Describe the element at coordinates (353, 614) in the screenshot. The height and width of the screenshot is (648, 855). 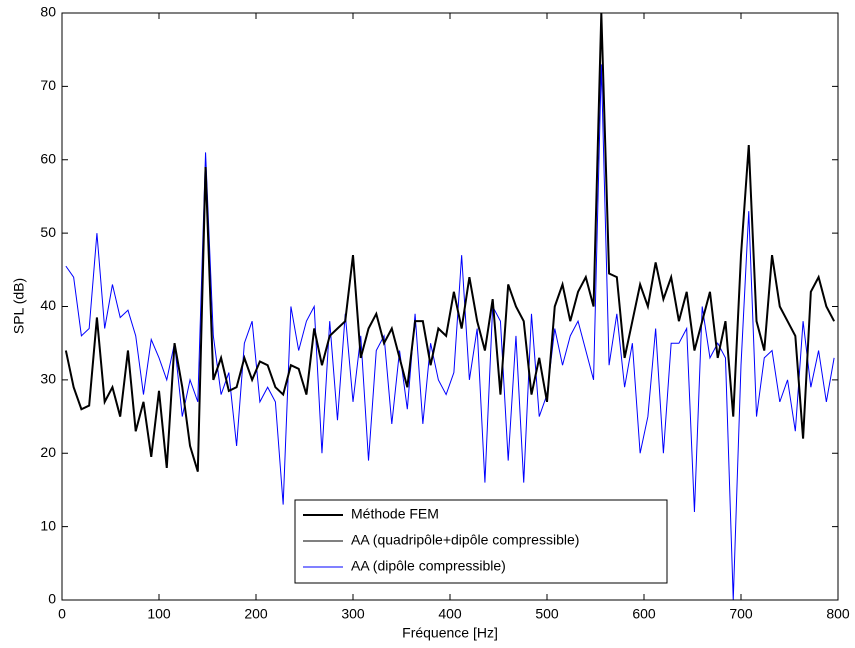
I see `x-tick-label: 300` at that location.